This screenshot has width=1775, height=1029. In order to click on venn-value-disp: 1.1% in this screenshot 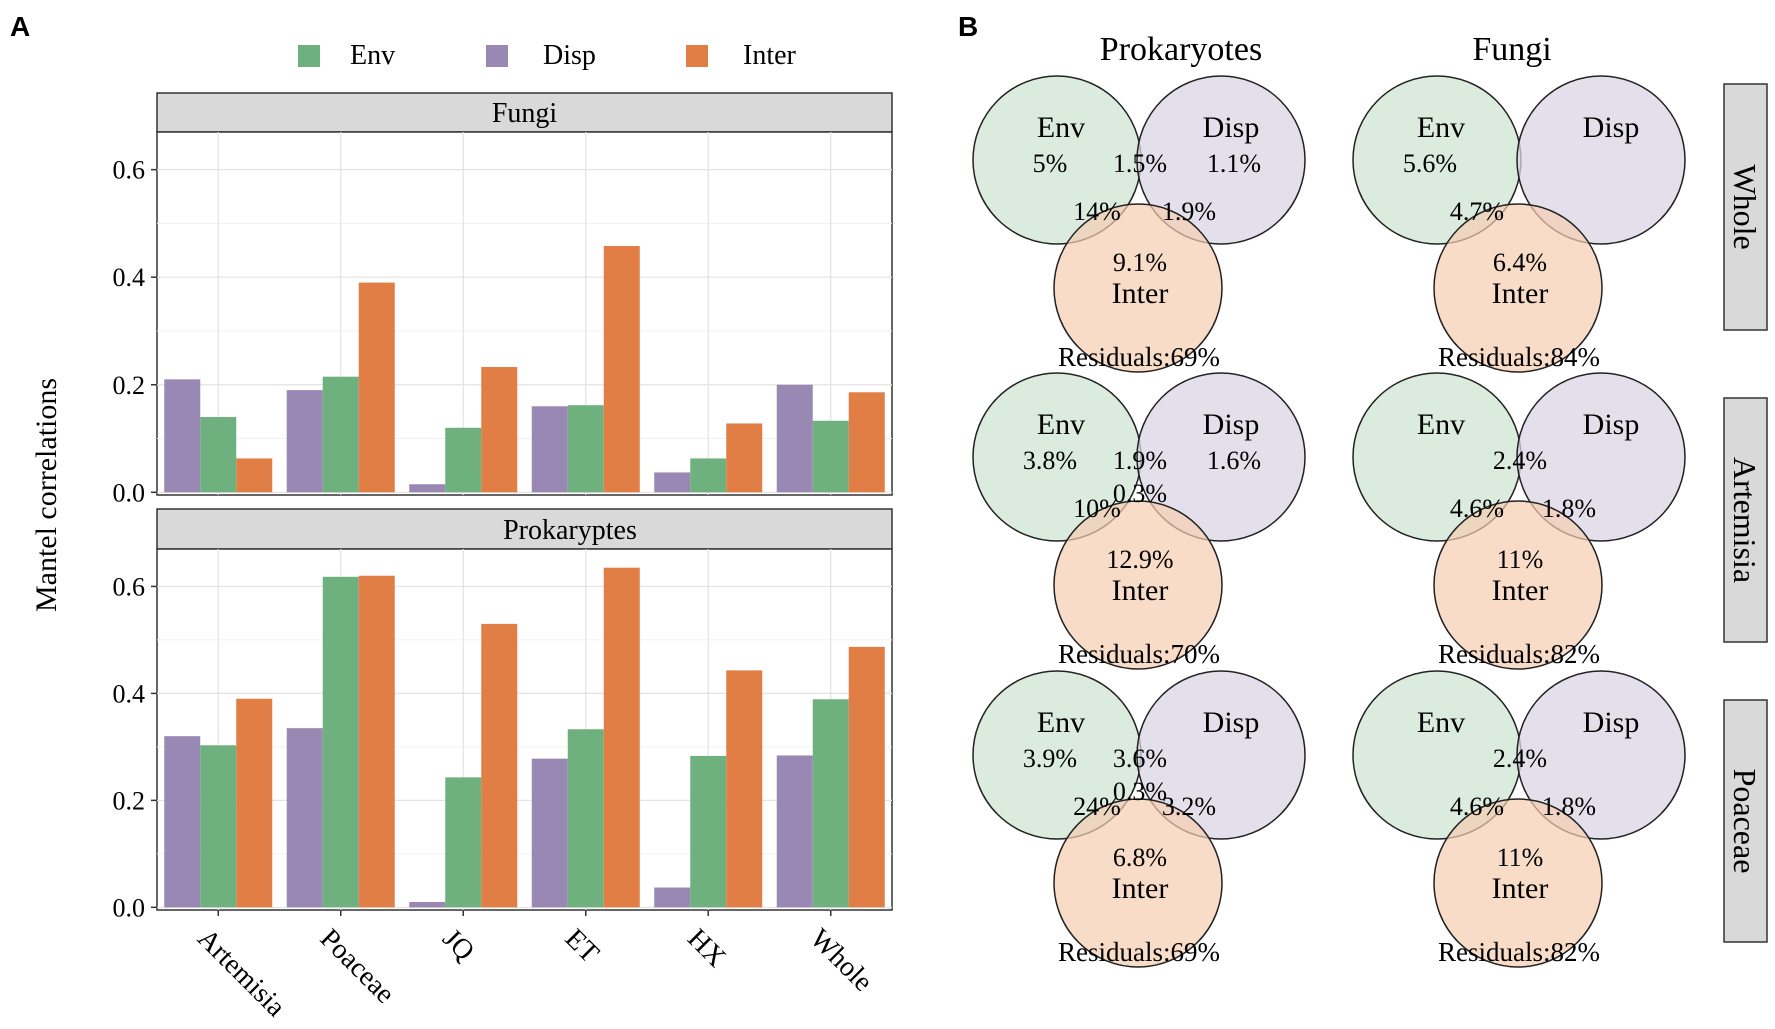, I will do `click(1234, 163)`.